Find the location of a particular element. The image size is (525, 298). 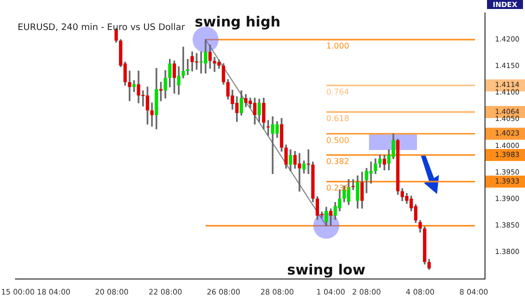

annotation: 0.500 is located at coordinates (338, 140).